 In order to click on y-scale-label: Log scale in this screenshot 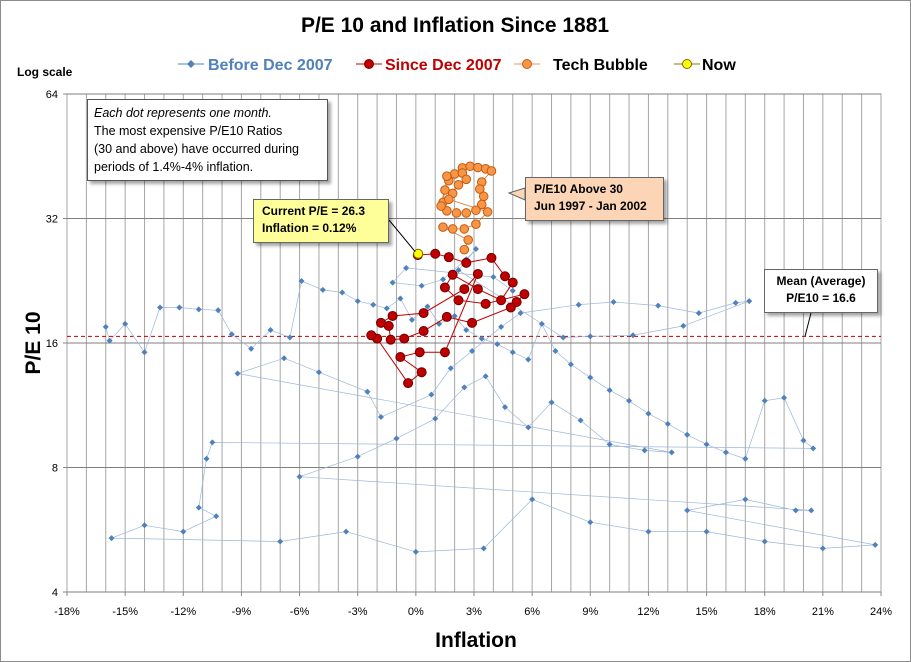, I will do `click(45, 72)`.